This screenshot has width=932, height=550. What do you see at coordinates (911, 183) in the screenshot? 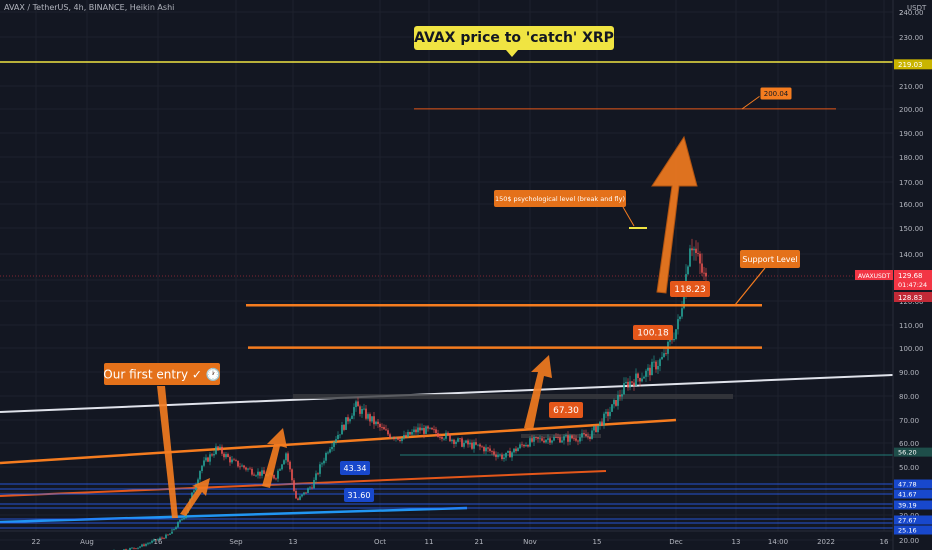
I see `price-tick-label: 170.00` at bounding box center [911, 183].